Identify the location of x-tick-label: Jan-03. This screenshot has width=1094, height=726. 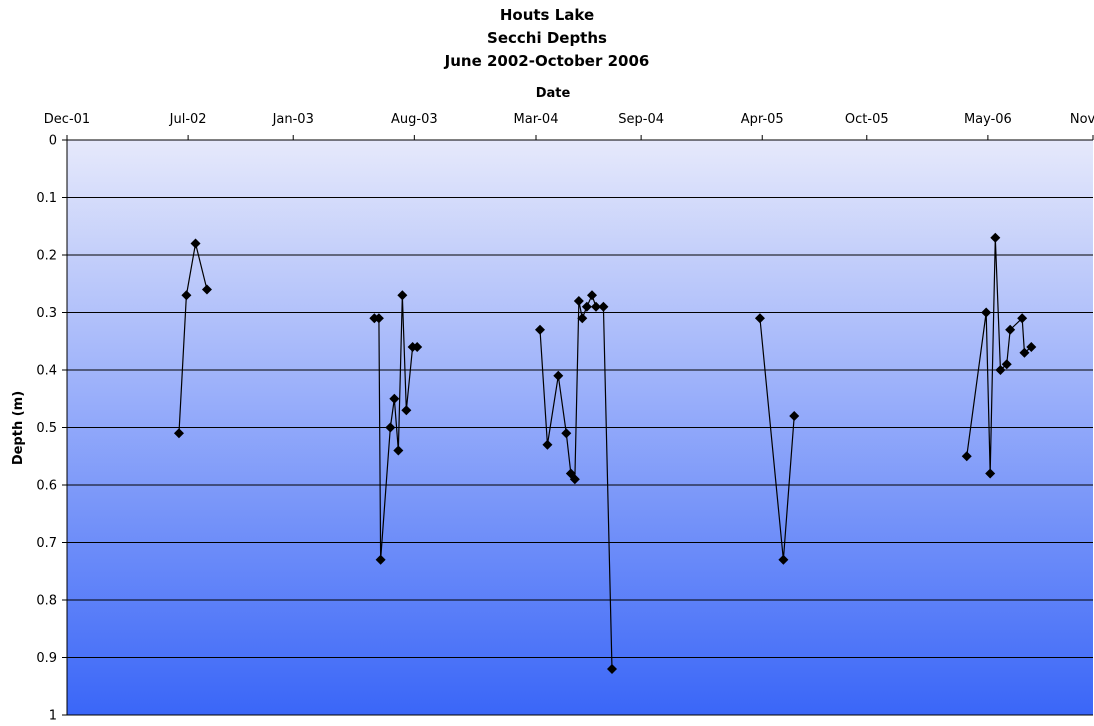
(293, 119).